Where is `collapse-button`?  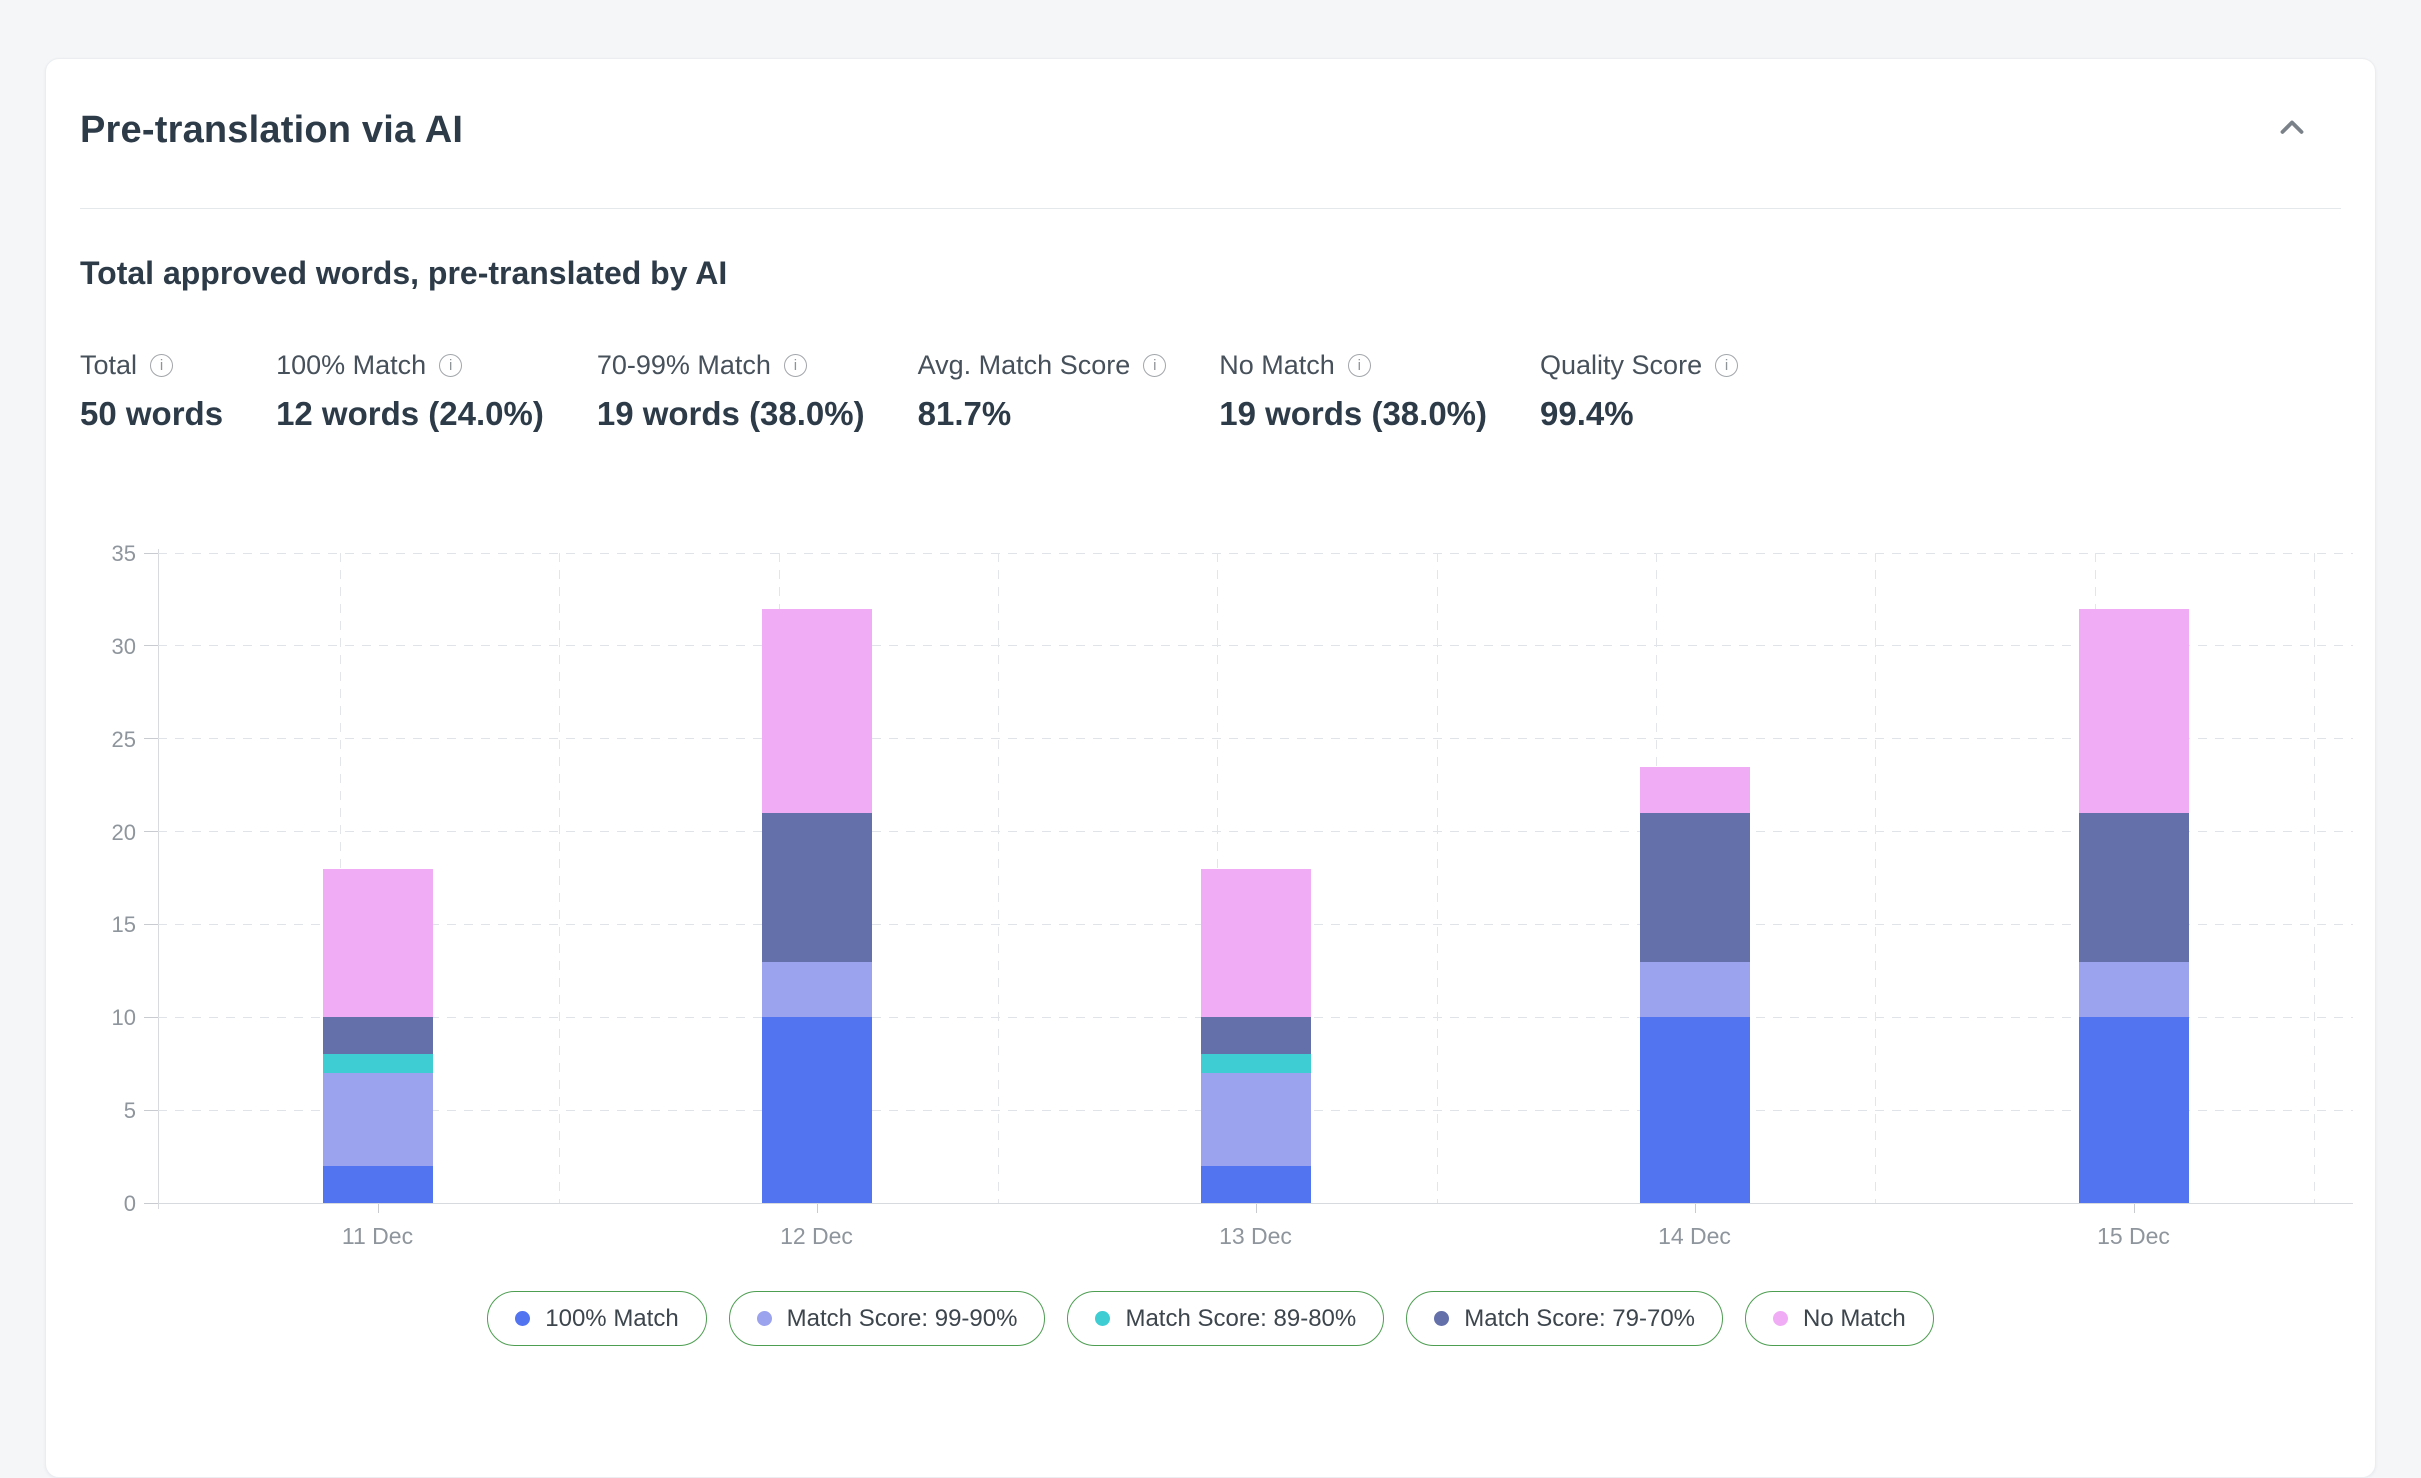 collapse-button is located at coordinates (2292, 129).